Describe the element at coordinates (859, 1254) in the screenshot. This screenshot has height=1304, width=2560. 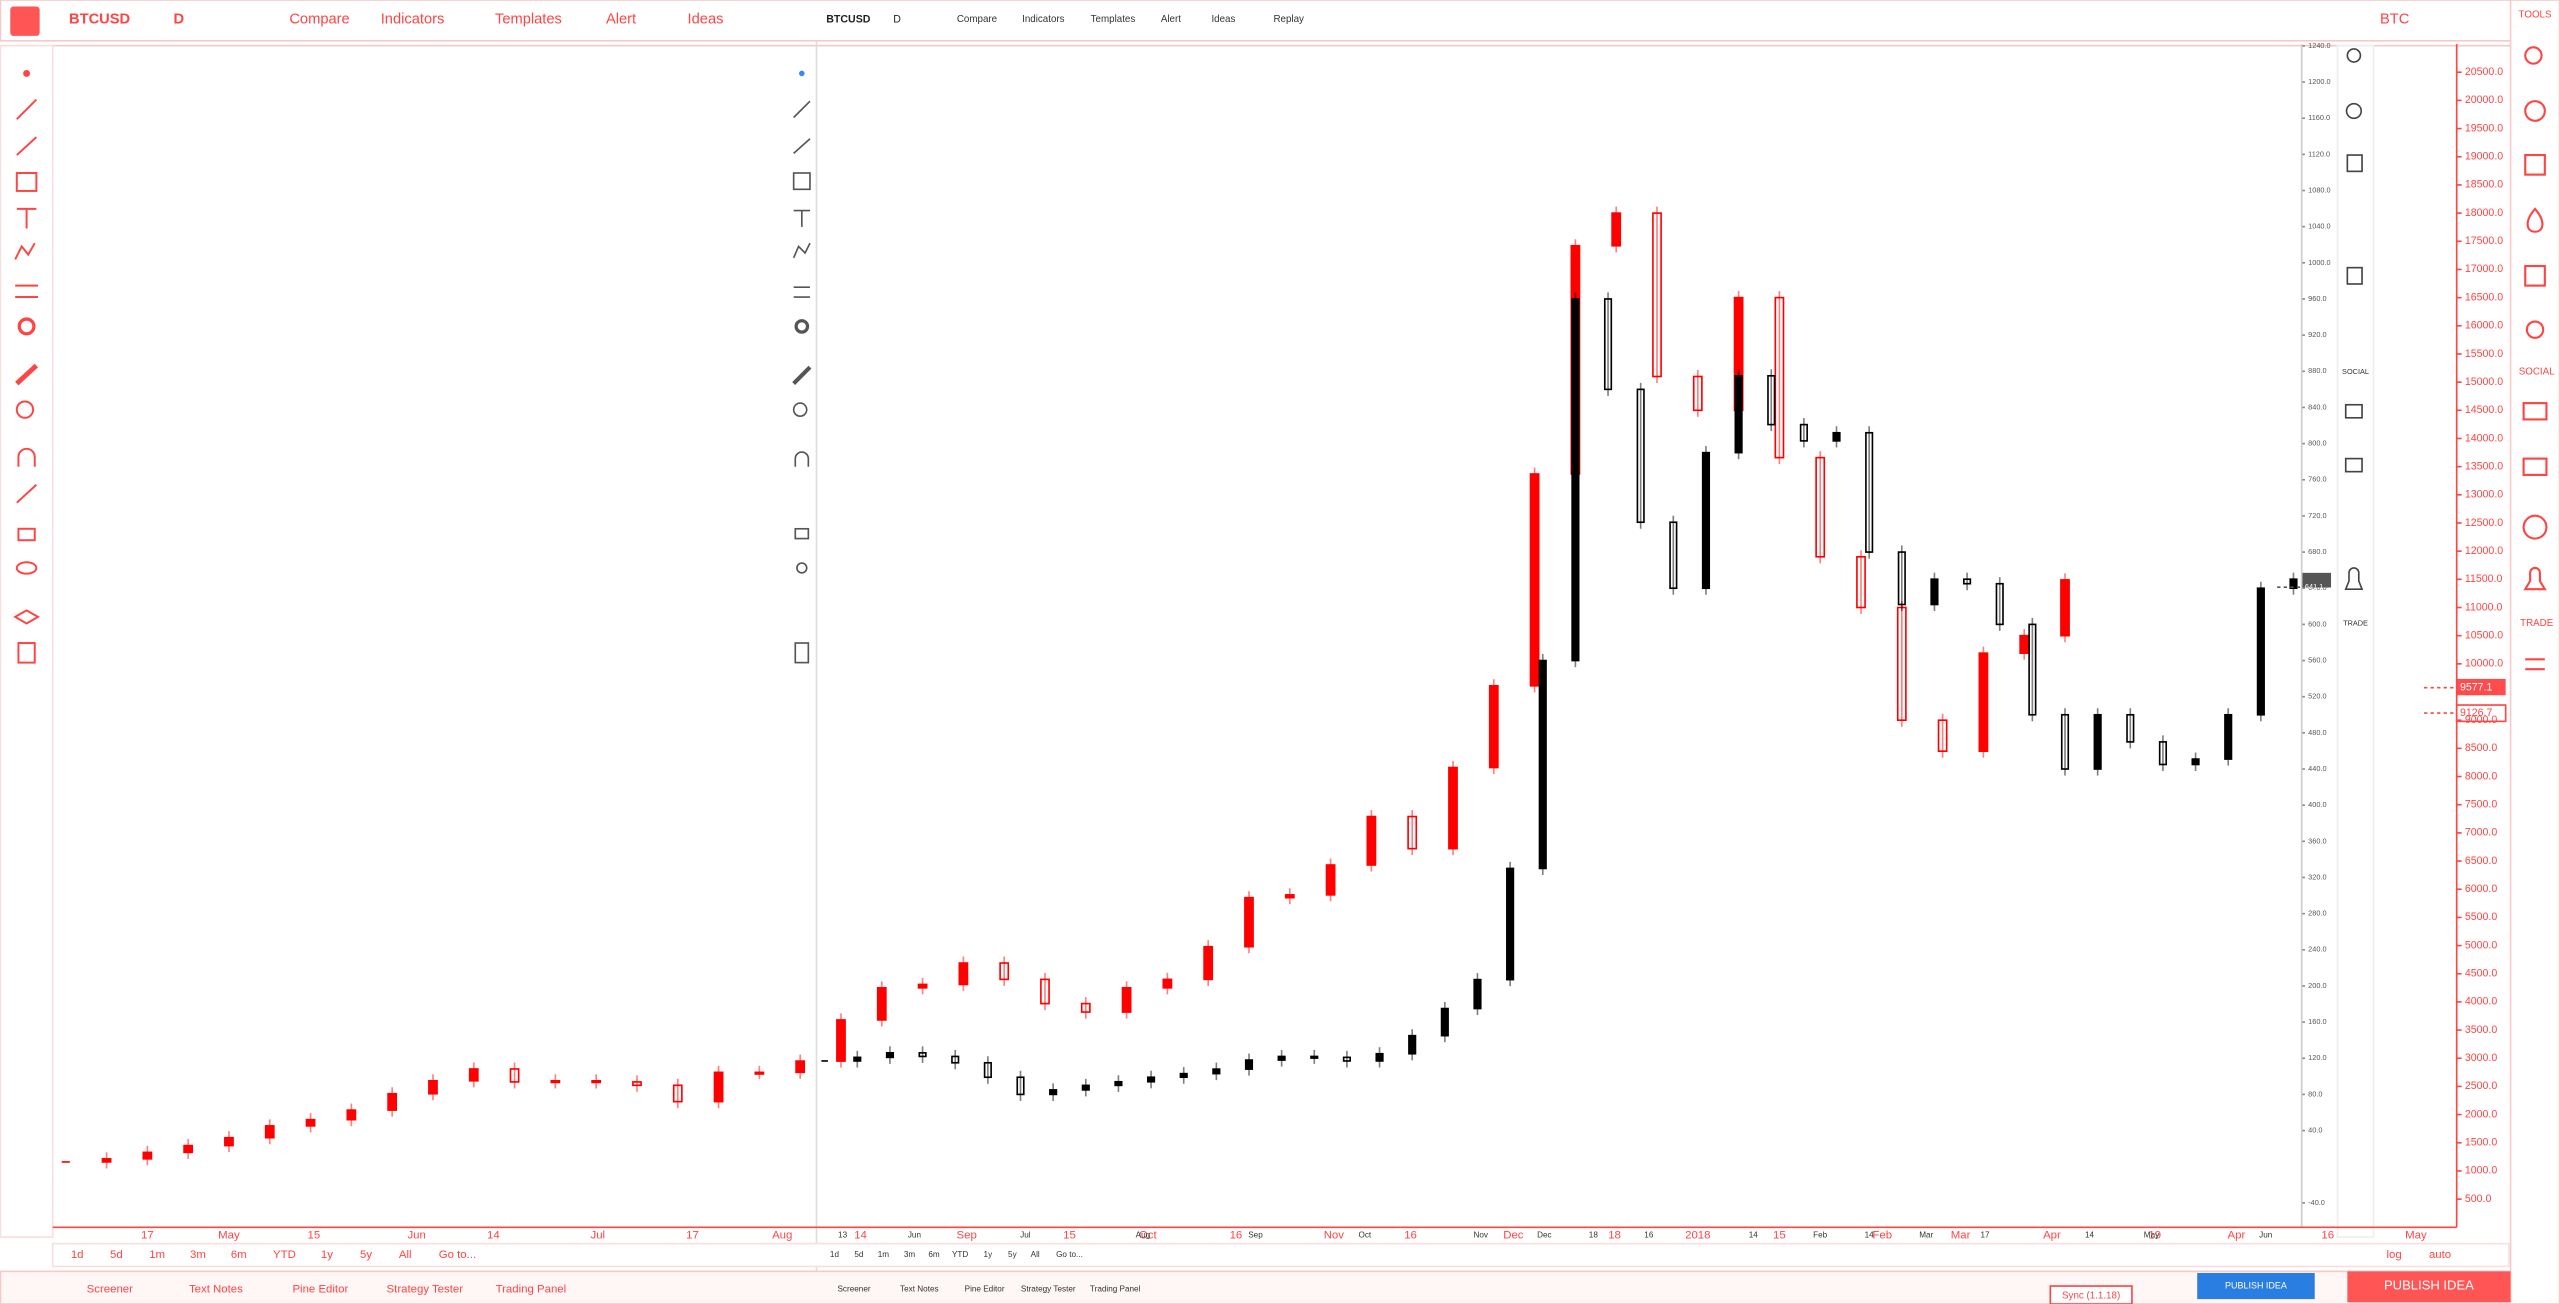
I see `inner-range-button: 5d` at that location.